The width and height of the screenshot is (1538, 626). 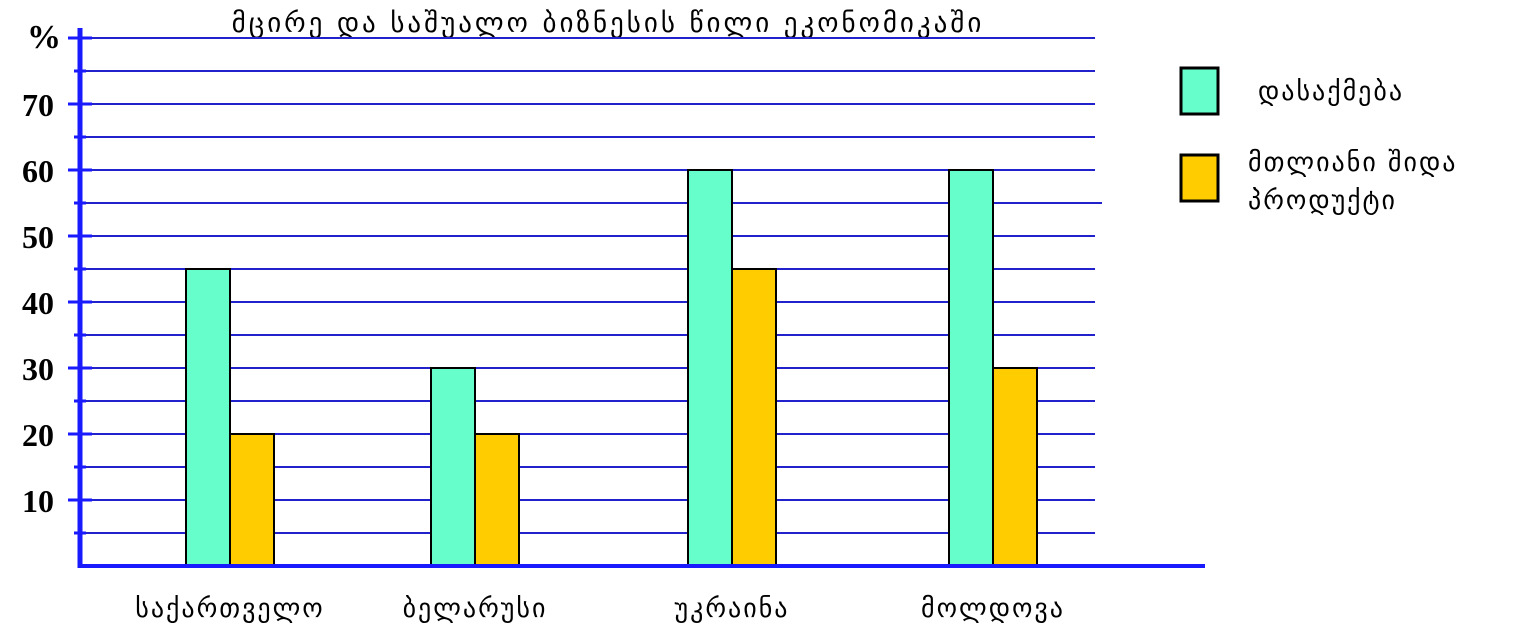 I want to click on y-tick-labels: 10 20 30 40 50 60 70, so click(x=38, y=303).